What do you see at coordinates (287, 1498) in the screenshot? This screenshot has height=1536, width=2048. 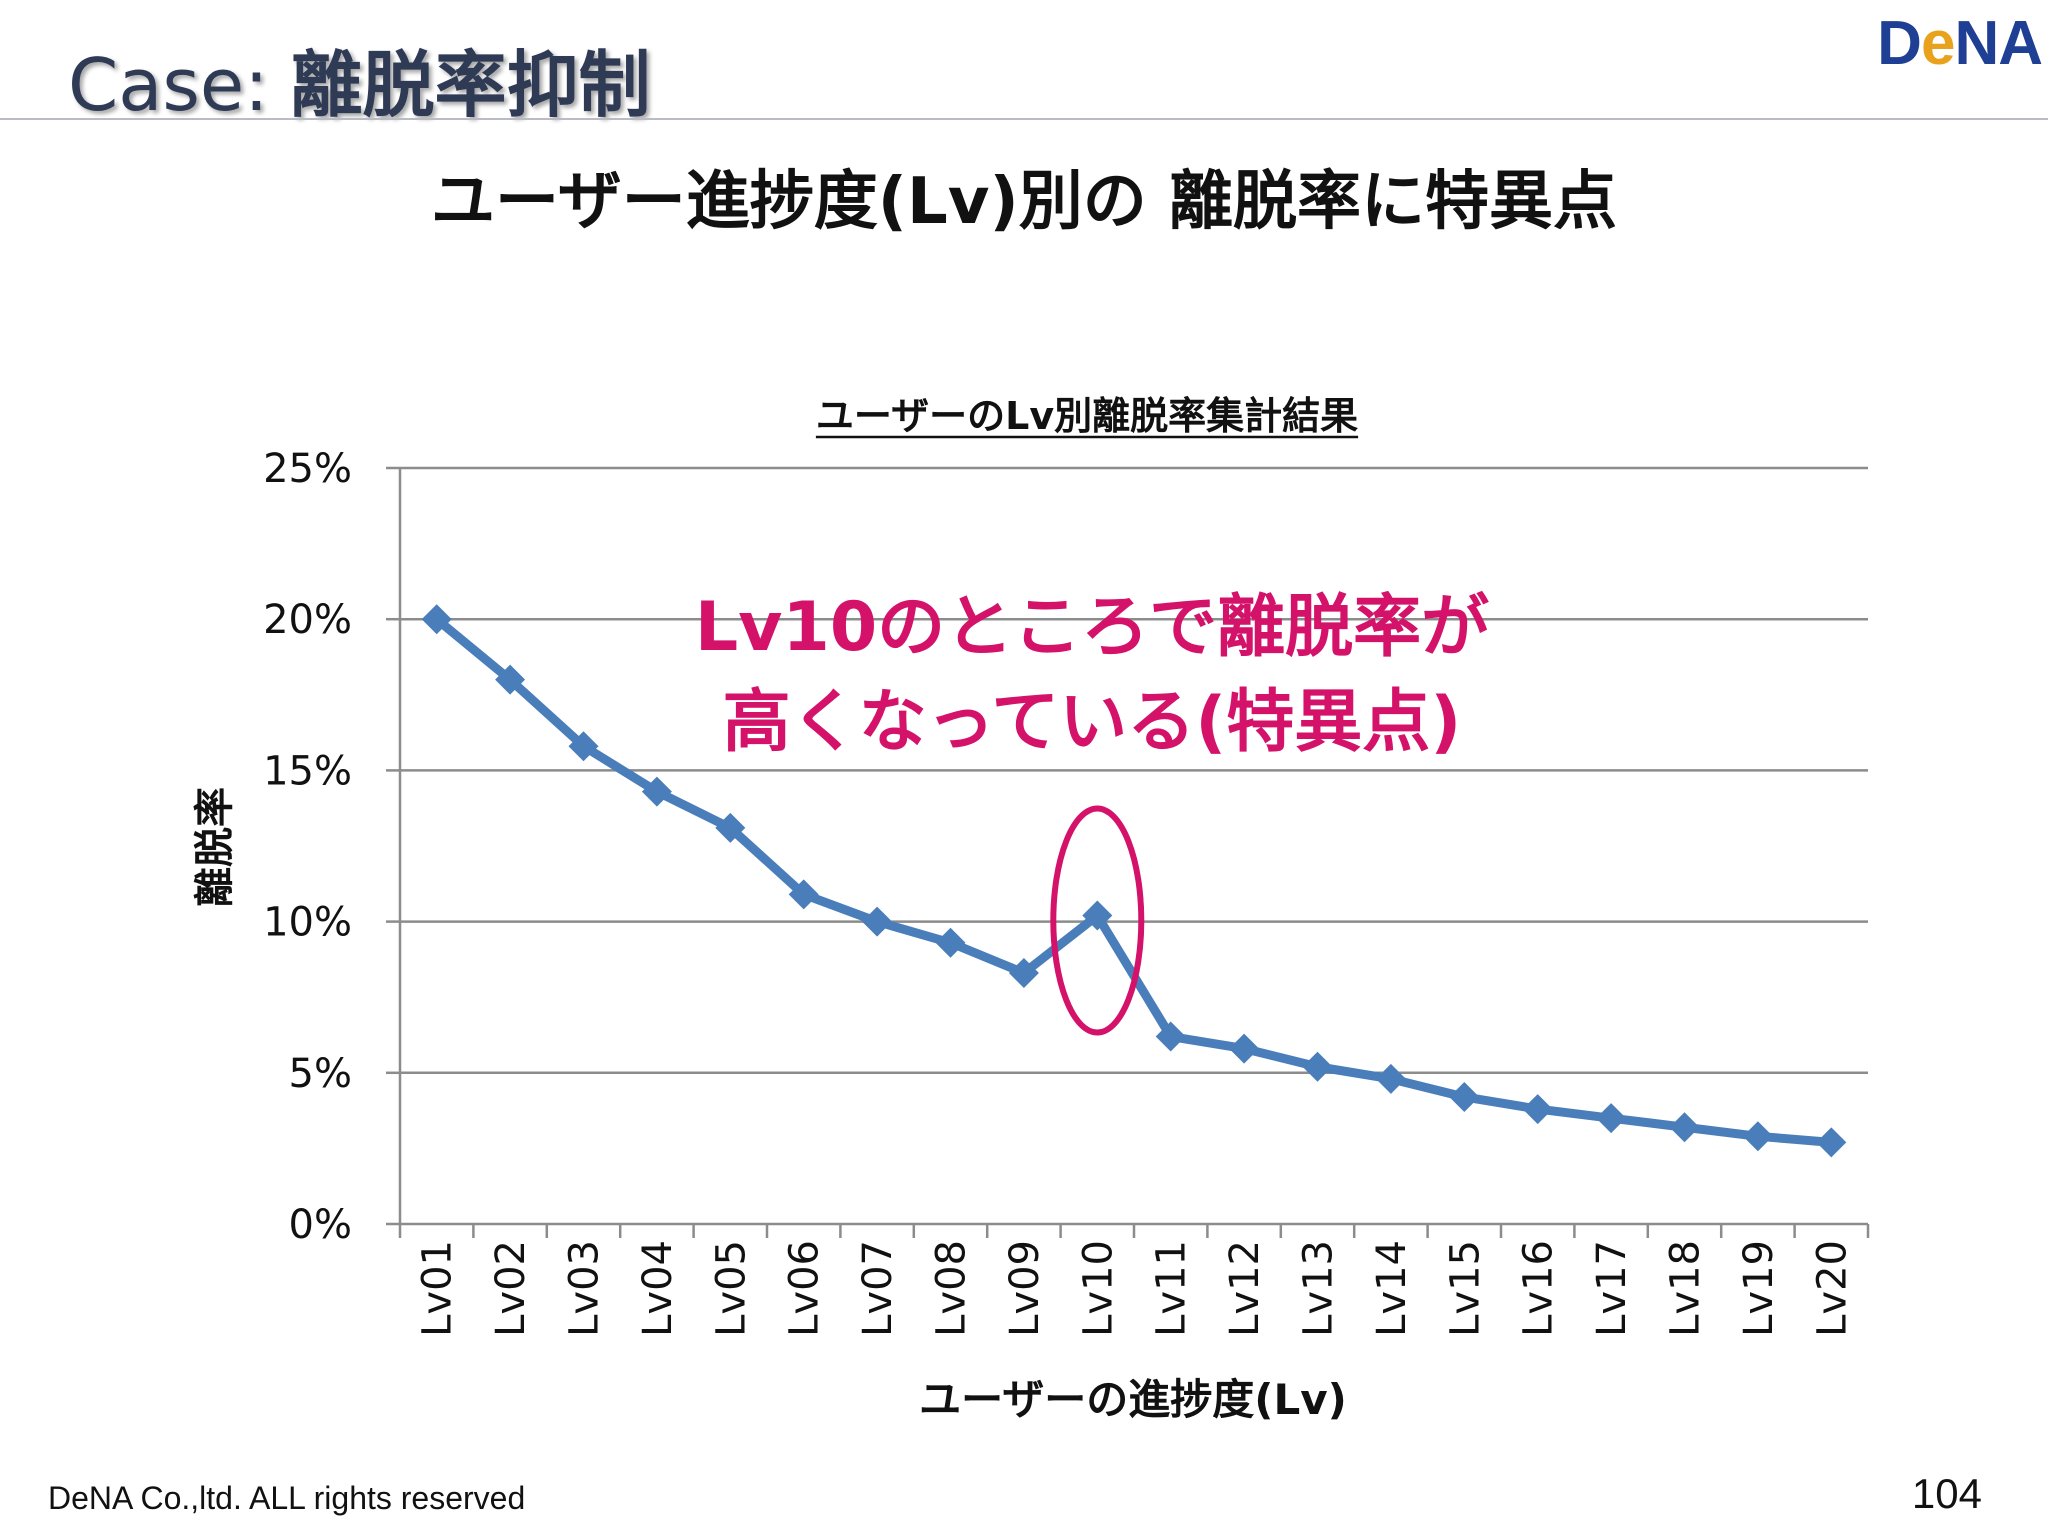 I see `copyright-footer: DeNA Co.,ltd. ALL rights reserved` at bounding box center [287, 1498].